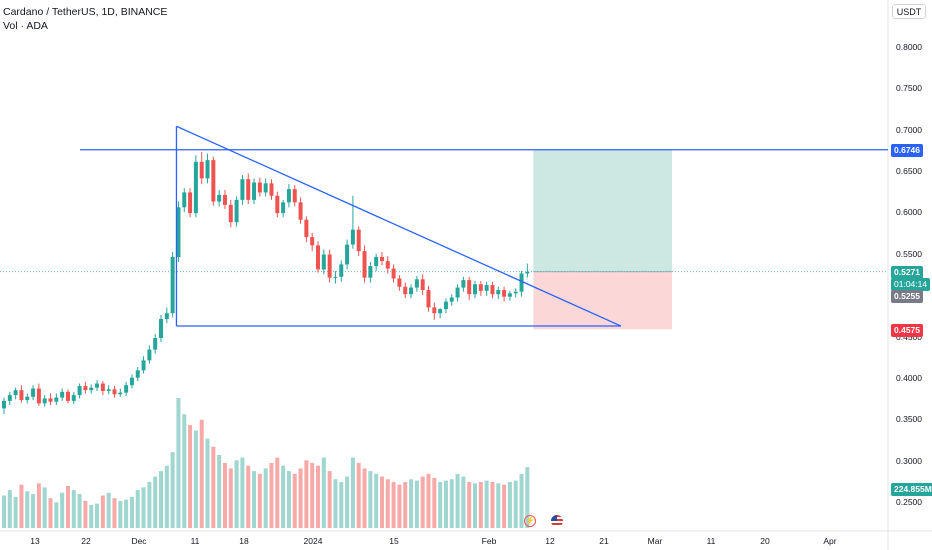 The height and width of the screenshot is (550, 932). What do you see at coordinates (550, 541) in the screenshot?
I see `time-tick: 12` at bounding box center [550, 541].